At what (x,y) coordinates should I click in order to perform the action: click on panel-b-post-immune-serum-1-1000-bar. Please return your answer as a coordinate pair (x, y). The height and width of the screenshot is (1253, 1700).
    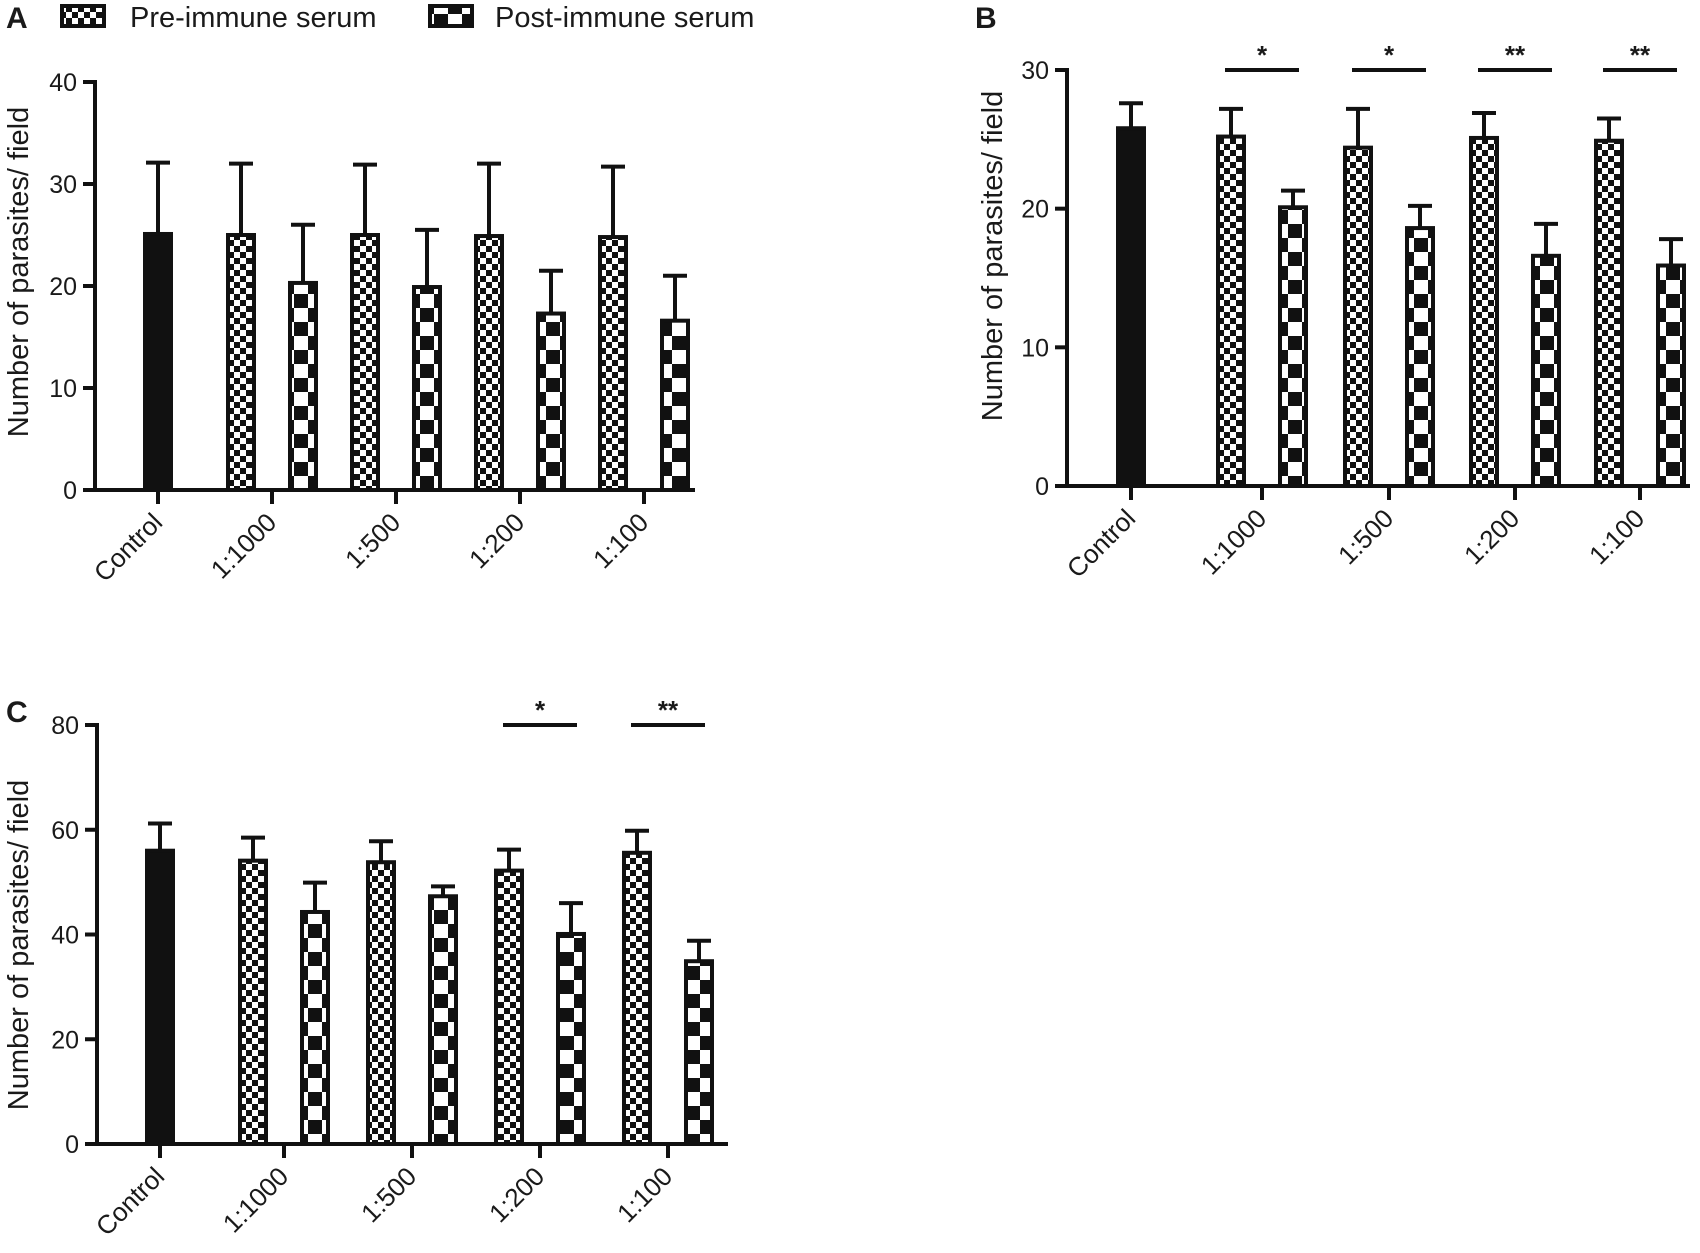
    Looking at the image, I should click on (1293, 346).